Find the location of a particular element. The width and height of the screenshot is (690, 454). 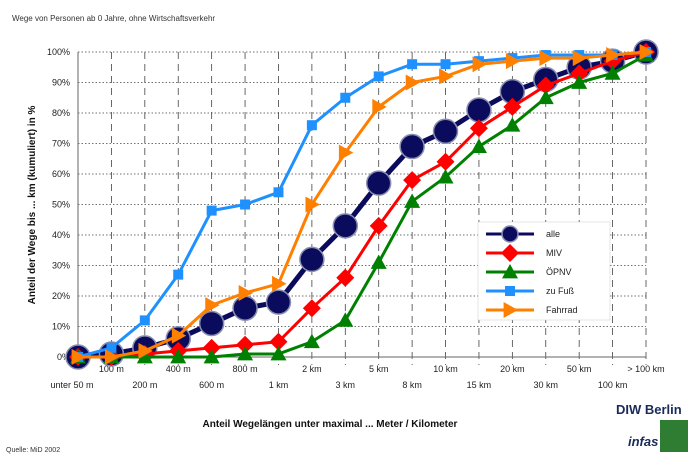

x-tick-label: 3 km is located at coordinates (346, 385).